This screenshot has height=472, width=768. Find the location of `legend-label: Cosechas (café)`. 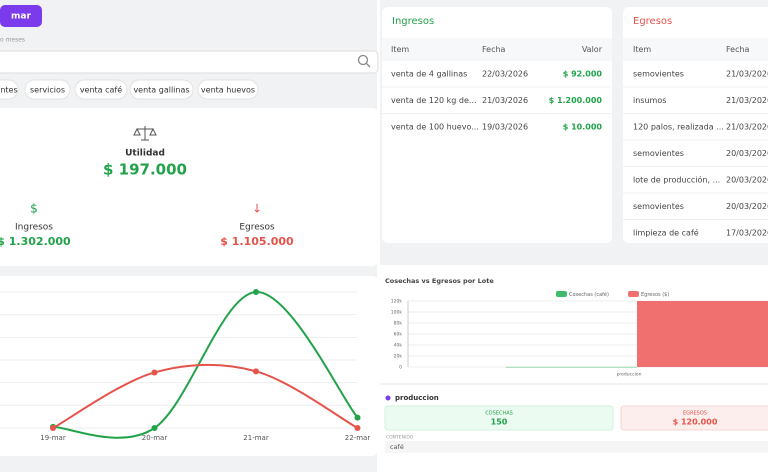

legend-label: Cosechas (café) is located at coordinates (589, 294).